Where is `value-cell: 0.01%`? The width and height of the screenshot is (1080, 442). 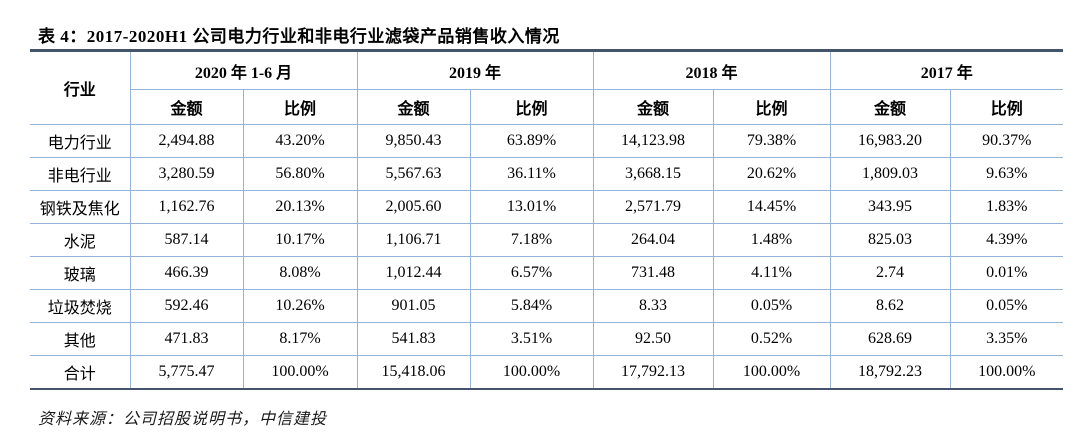 value-cell: 0.01% is located at coordinates (1006, 273).